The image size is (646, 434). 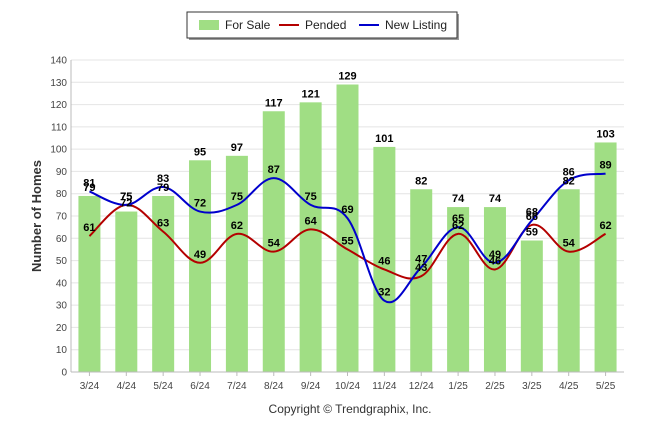 What do you see at coordinates (200, 152) in the screenshot?
I see `label-for-sale-6/24: 95` at bounding box center [200, 152].